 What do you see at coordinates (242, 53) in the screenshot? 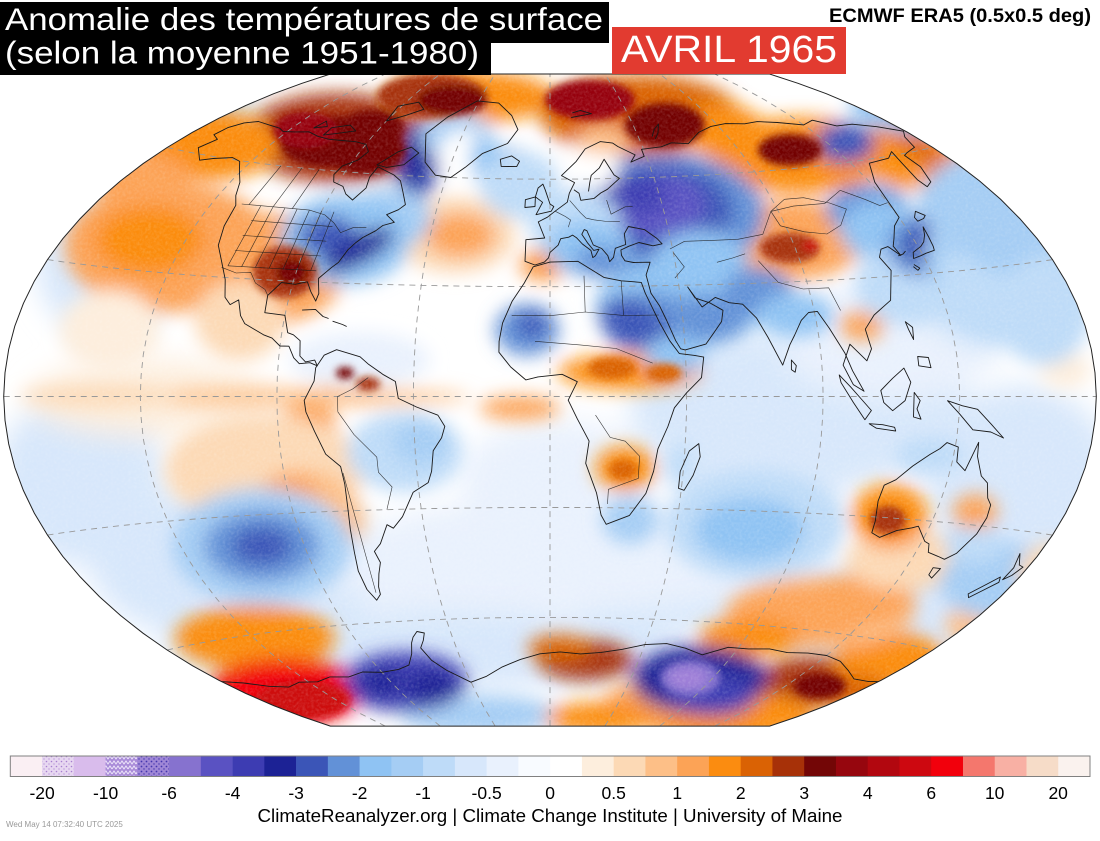
I see `svg-text: (selon la moyenne 1951-1980)` at bounding box center [242, 53].